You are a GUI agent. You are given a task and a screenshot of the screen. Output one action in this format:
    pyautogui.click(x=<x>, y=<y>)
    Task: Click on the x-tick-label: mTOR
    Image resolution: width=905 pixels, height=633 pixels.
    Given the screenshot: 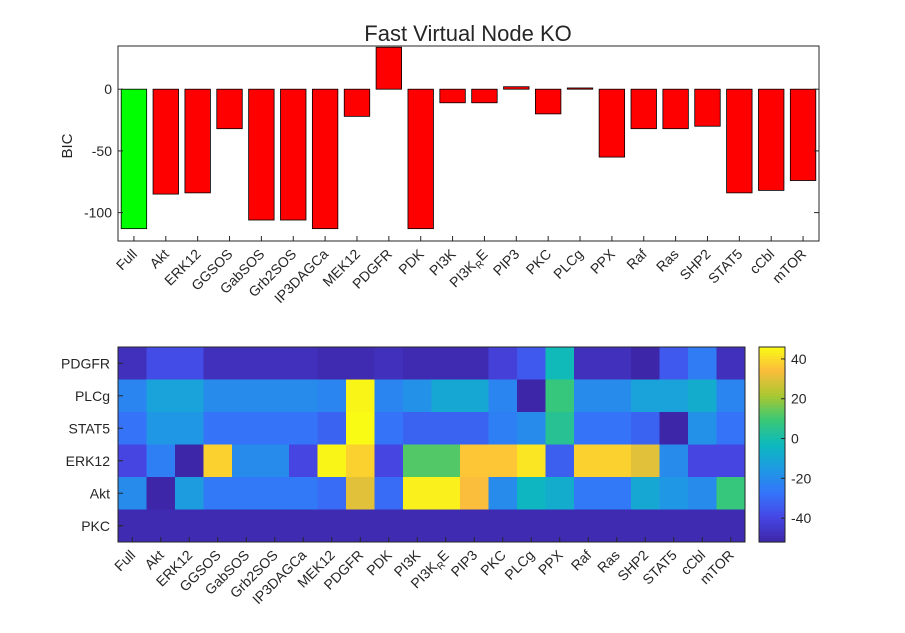 What is the action you would take?
    pyautogui.click(x=789, y=266)
    